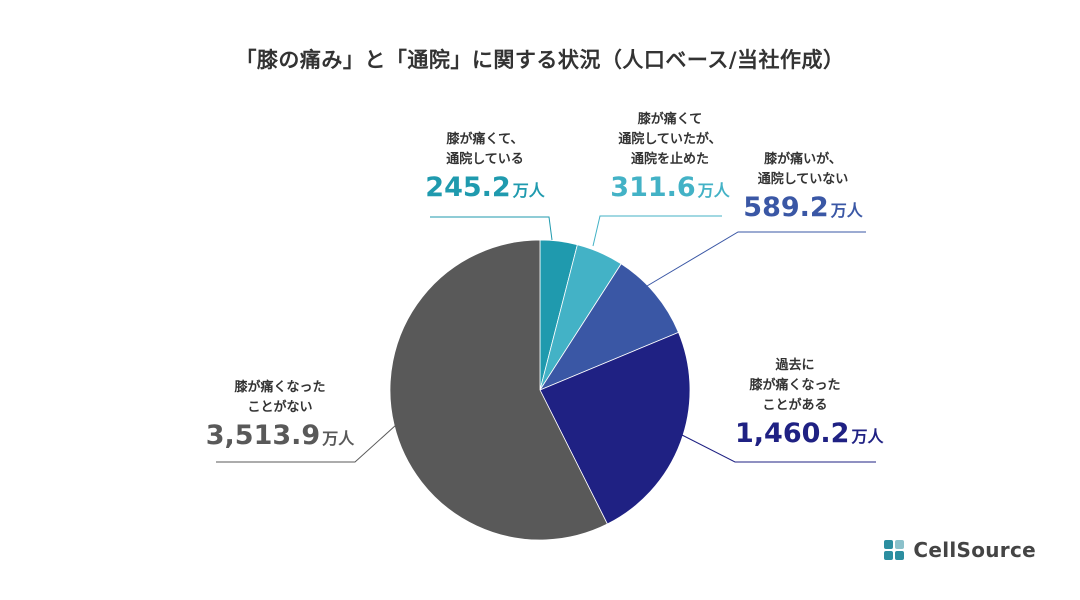 This screenshot has height=600, width=1080. Describe the element at coordinates (653, 187) in the screenshot. I see `slice-value-number: 311.6` at that location.